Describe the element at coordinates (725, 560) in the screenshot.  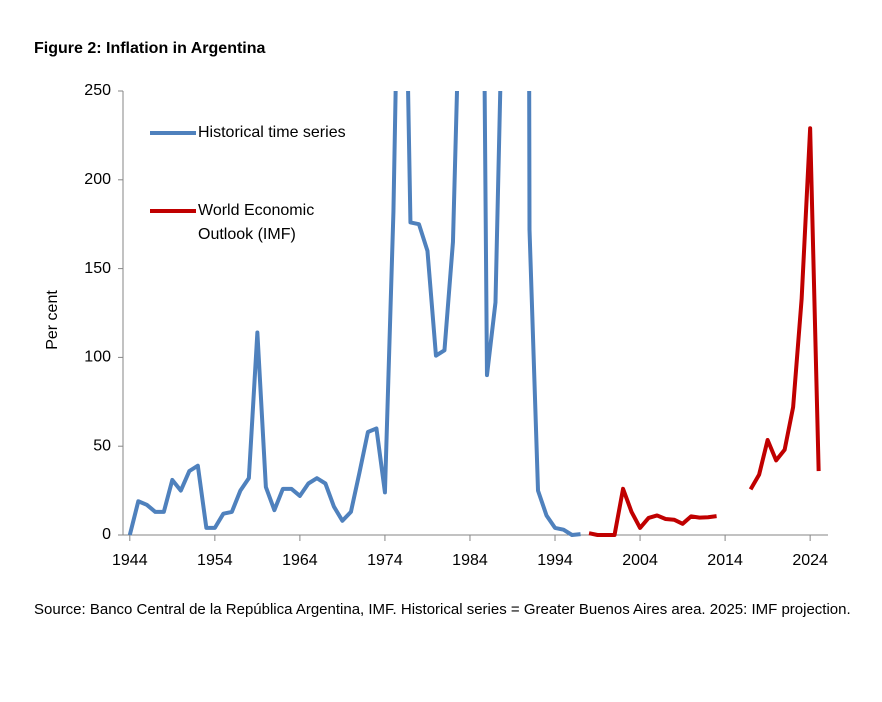
I see `x-tick-label: 2014` at that location.